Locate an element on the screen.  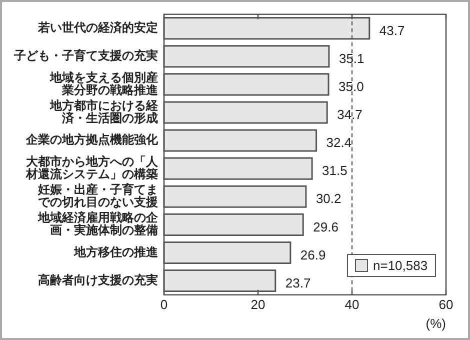
y-tick-label: 地域経済雇用戦略の企画・実施体制の整備 is located at coordinates (98, 224).